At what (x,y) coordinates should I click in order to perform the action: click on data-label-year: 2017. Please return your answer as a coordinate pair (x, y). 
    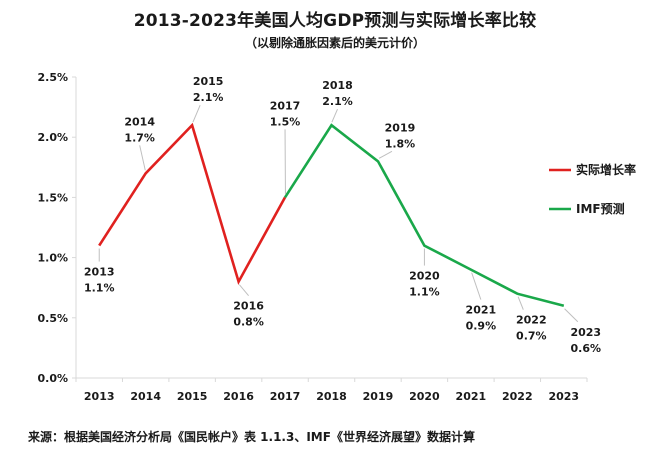
    Looking at the image, I should click on (285, 105).